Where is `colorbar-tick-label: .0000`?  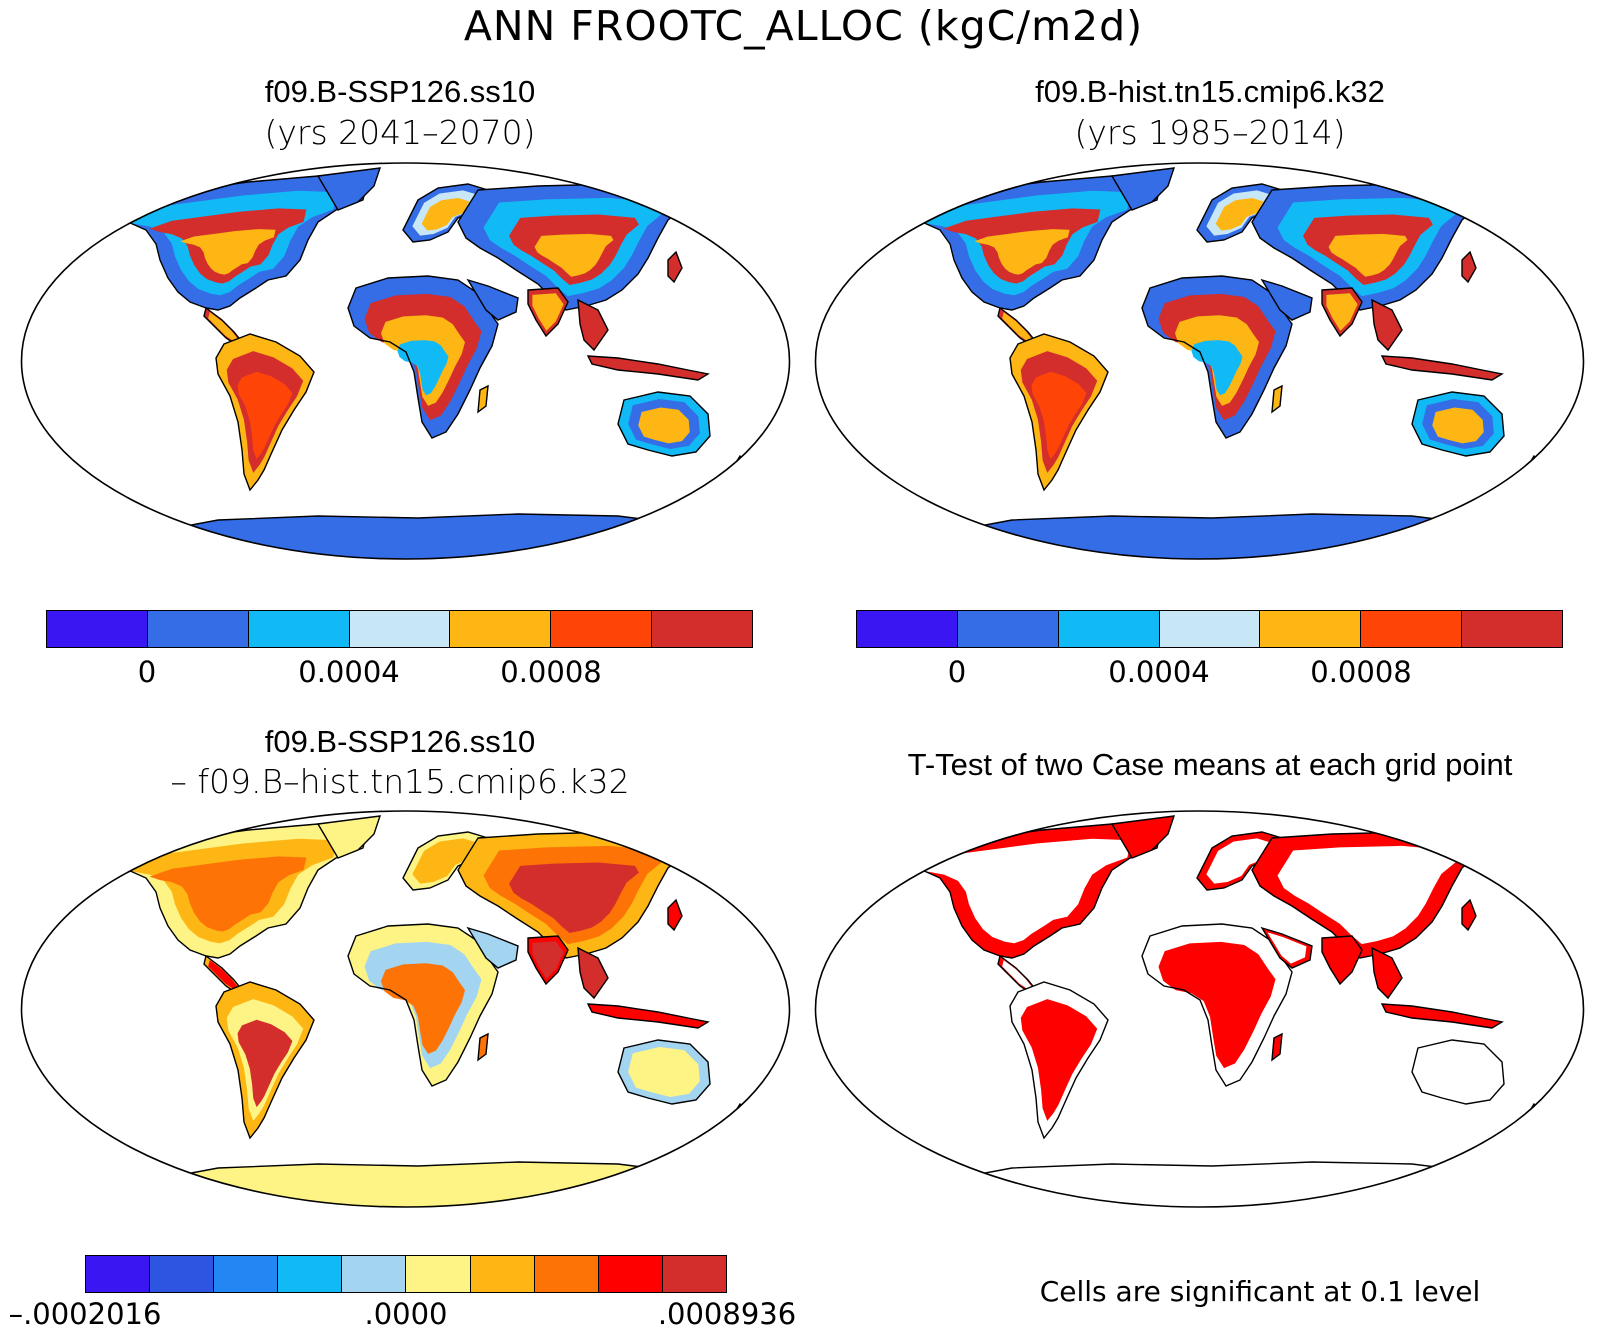 colorbar-tick-label: .0000 is located at coordinates (406, 1314).